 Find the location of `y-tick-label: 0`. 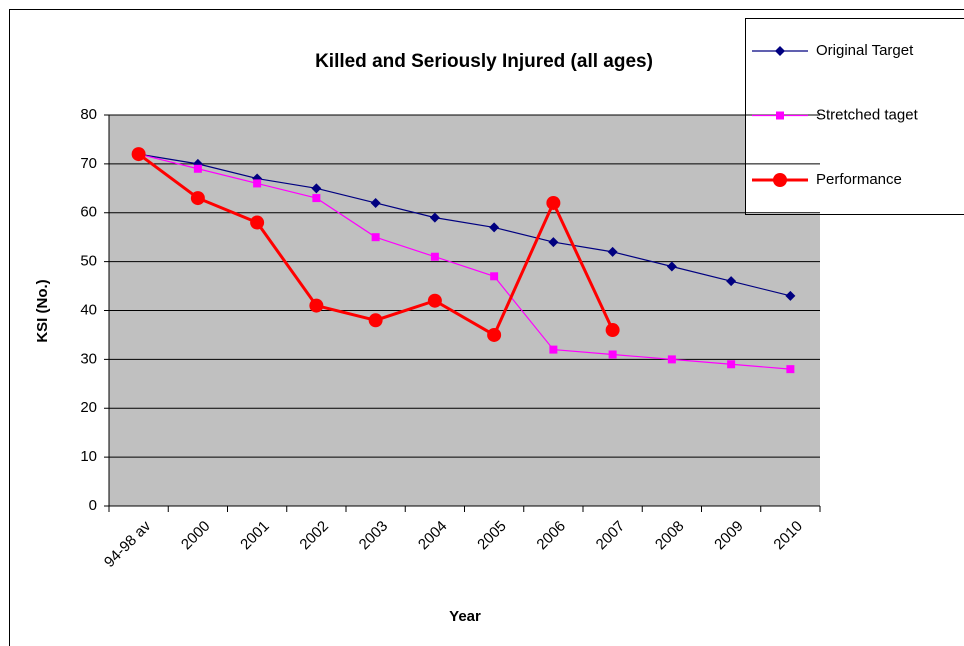

y-tick-label: 0 is located at coordinates (93, 505).